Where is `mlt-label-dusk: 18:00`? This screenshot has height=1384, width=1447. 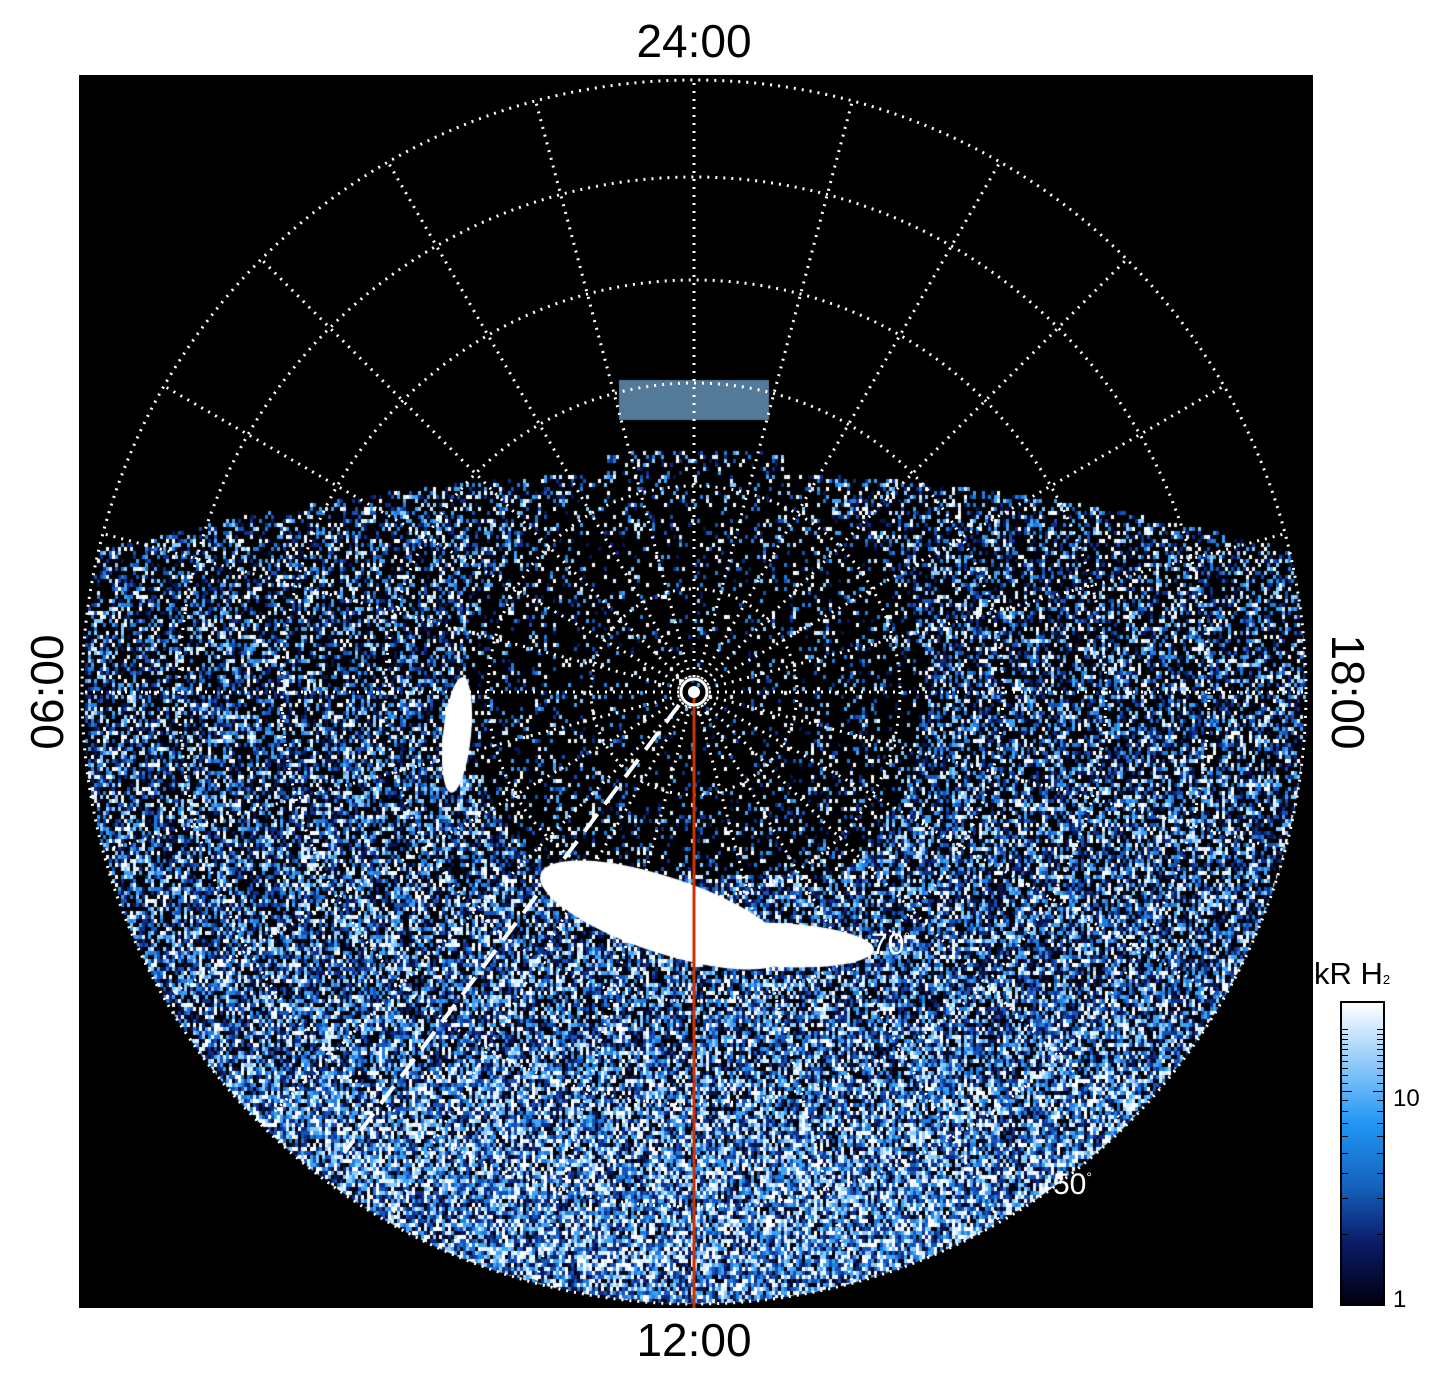 mlt-label-dusk: 18:00 is located at coordinates (1348, 692).